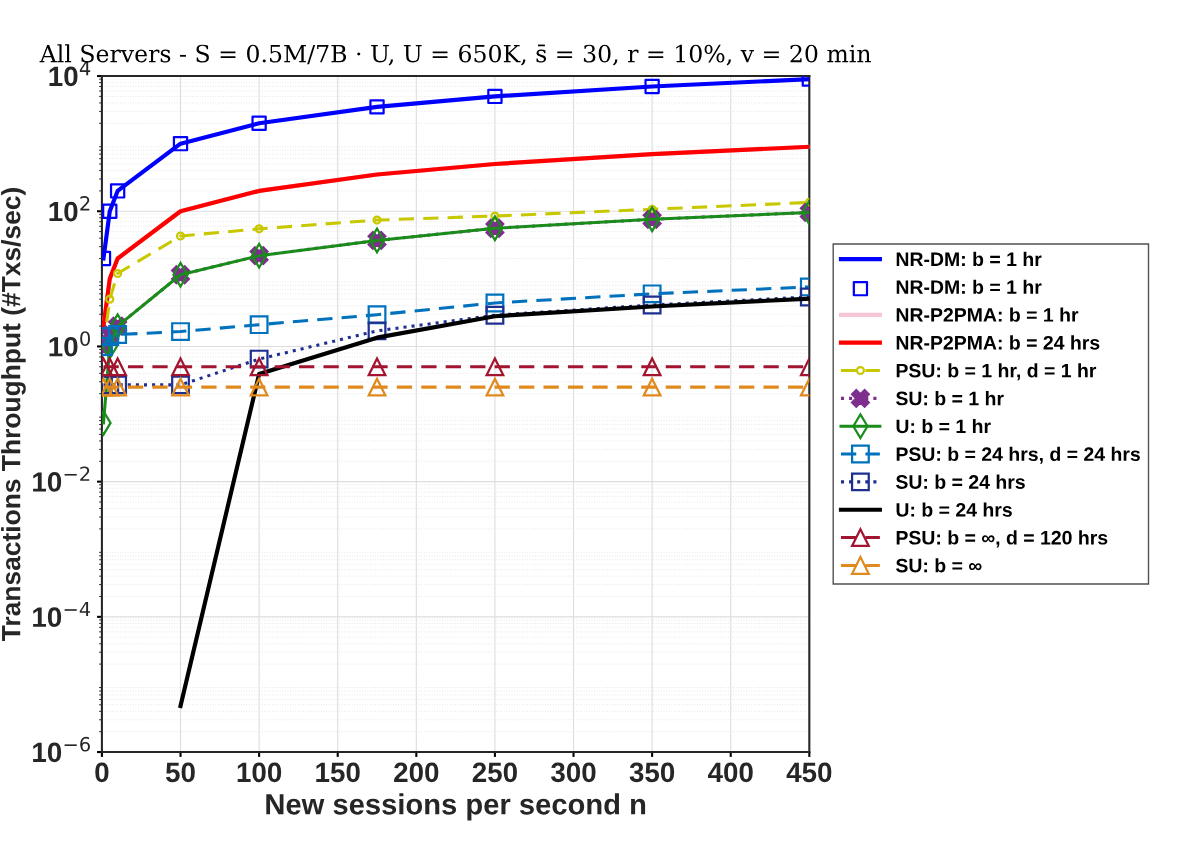  I want to click on x-tick-label: 100, so click(259, 772).